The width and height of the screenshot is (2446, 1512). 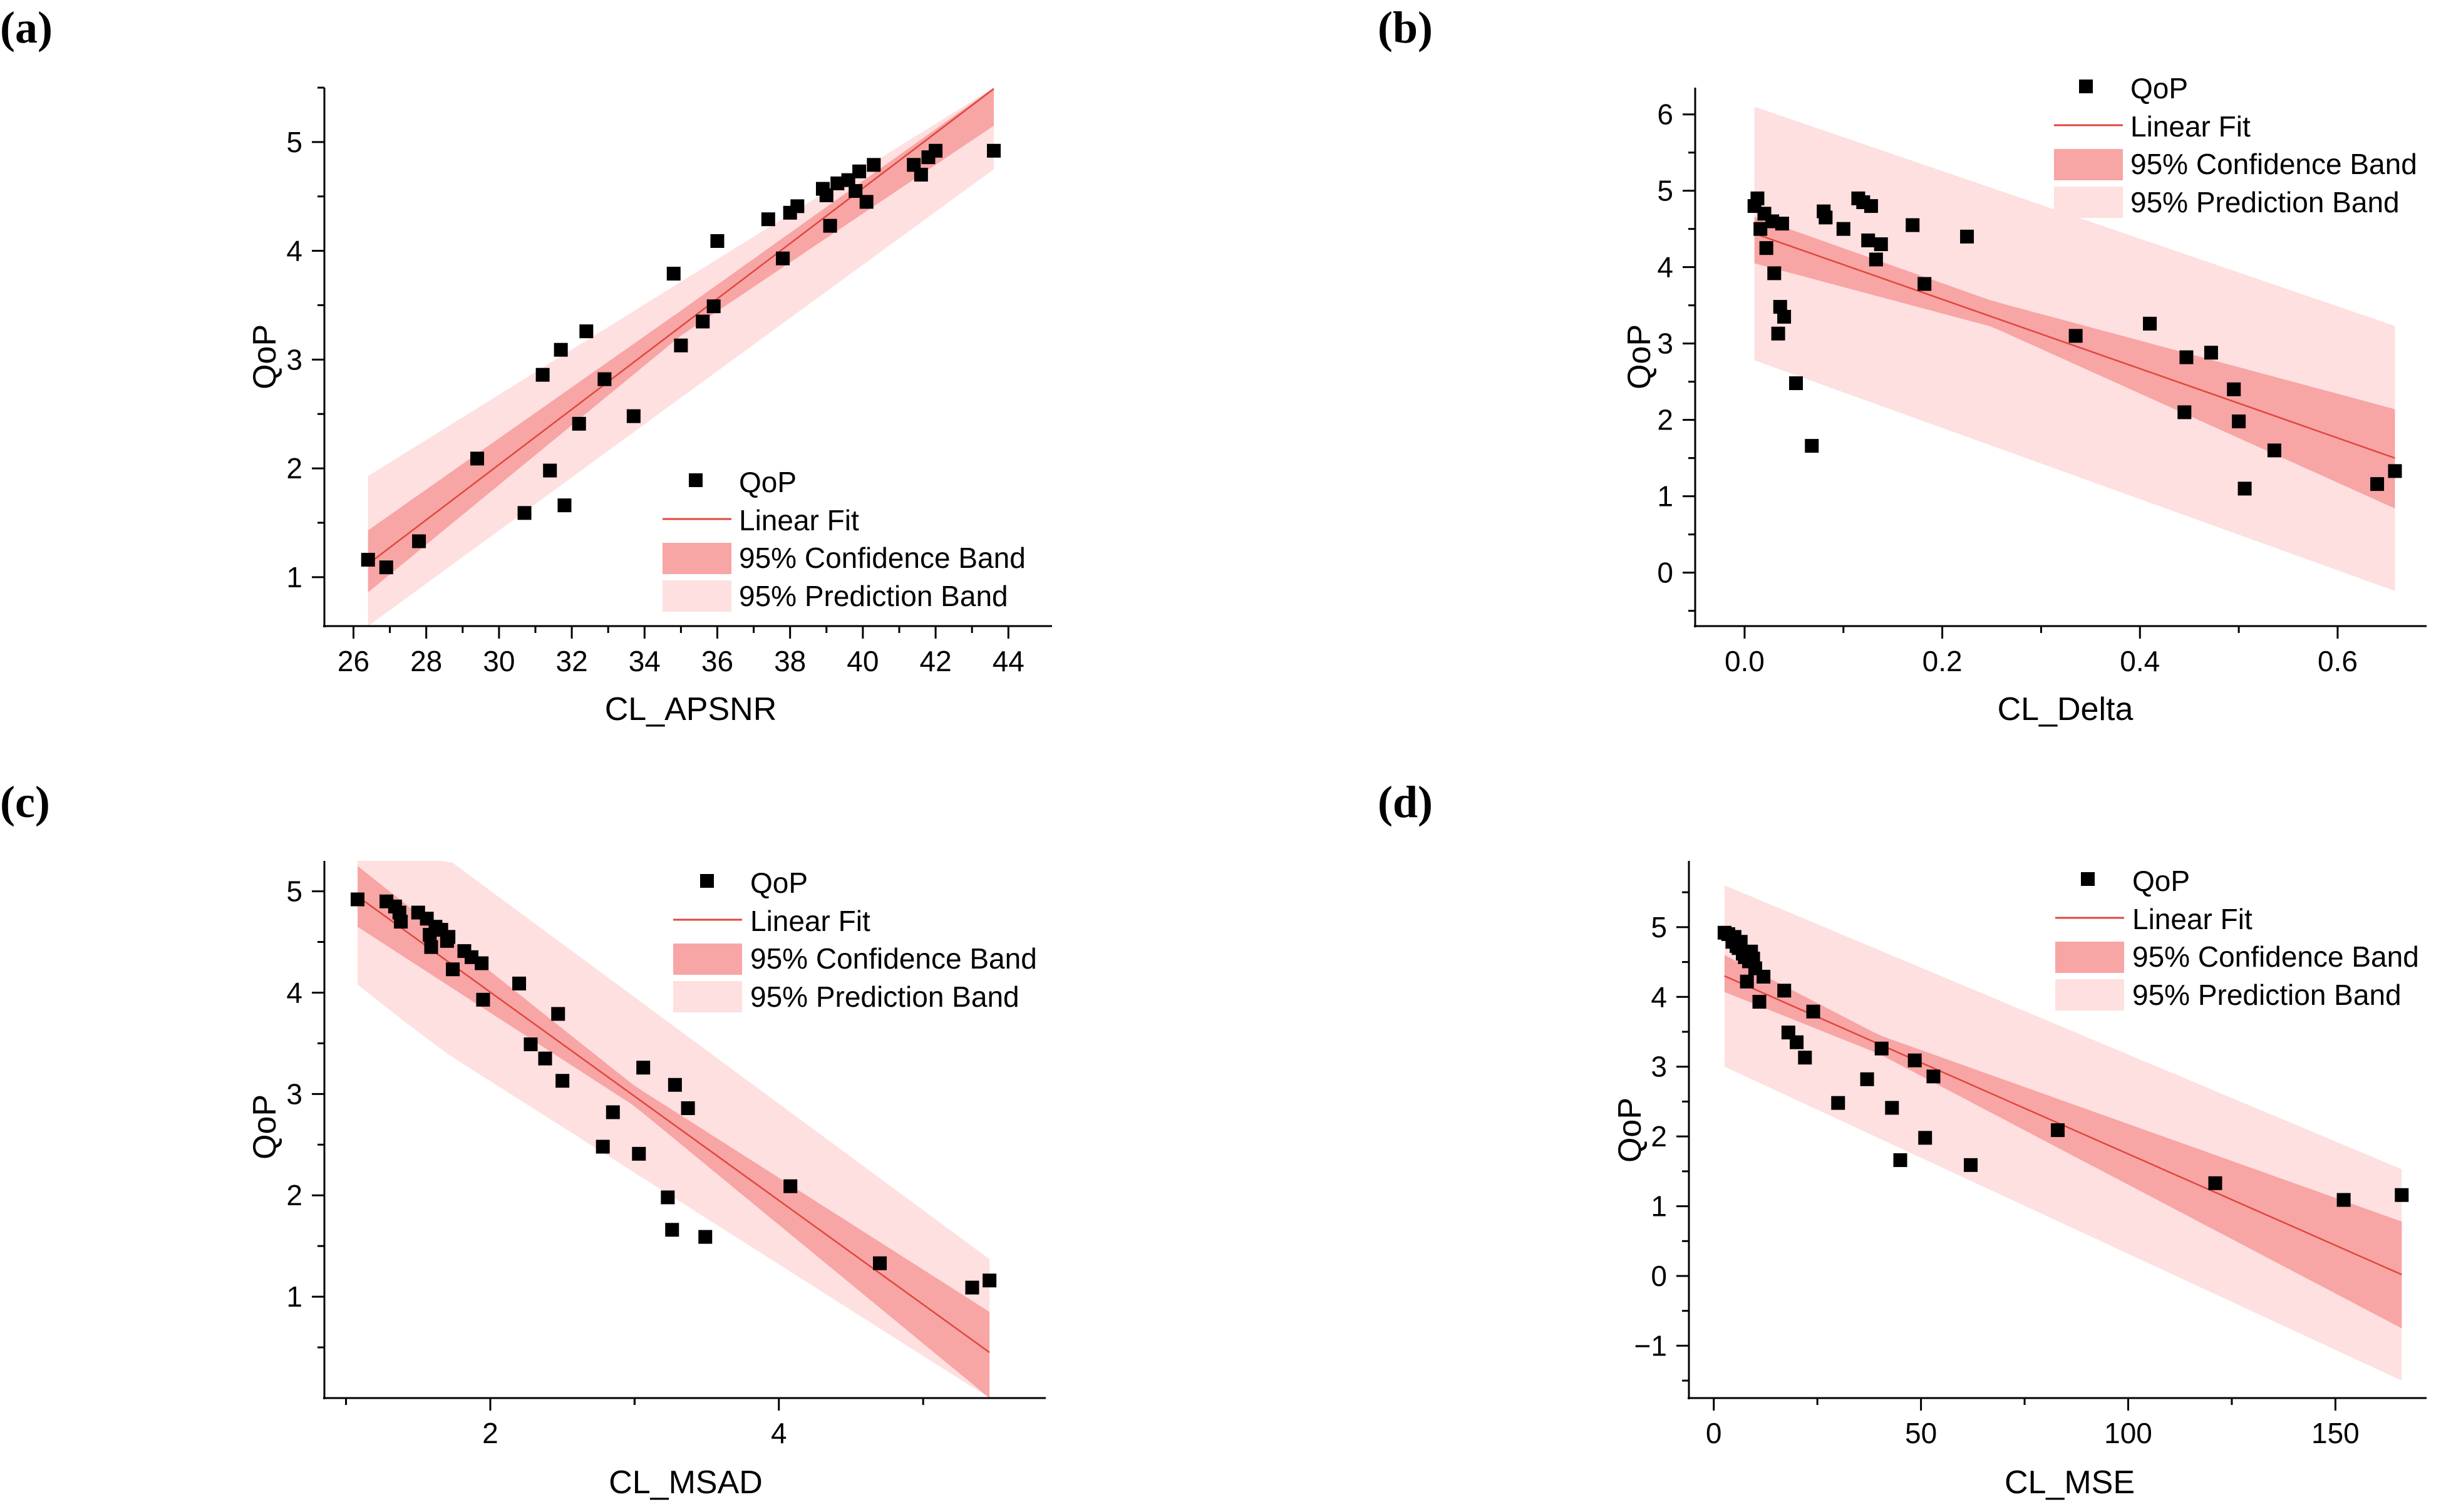 I want to click on panel-c-letter: (c), so click(x=25, y=802).